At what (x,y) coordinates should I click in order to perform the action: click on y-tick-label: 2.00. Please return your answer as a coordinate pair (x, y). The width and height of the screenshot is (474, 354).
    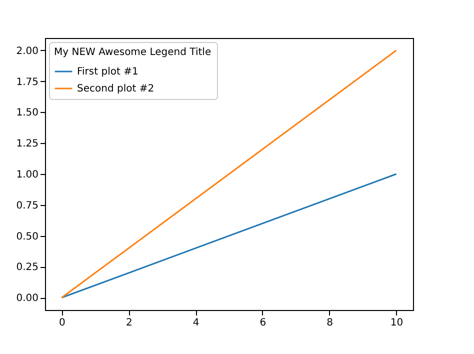
    Looking at the image, I should click on (27, 51).